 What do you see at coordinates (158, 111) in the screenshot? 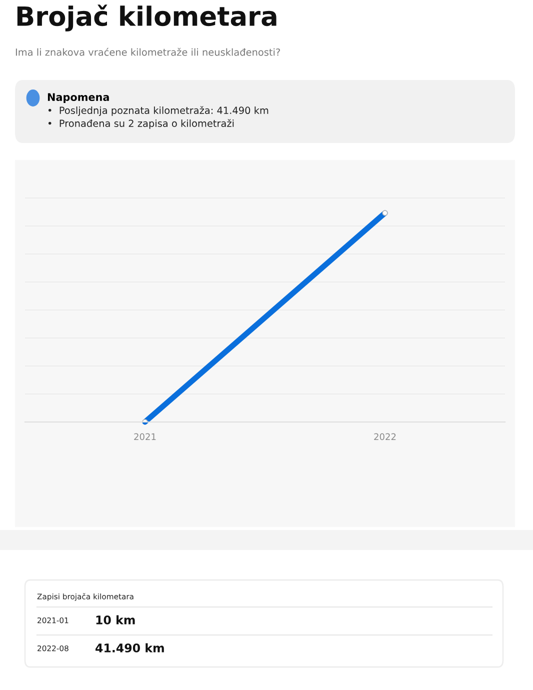
I see `text: • Posljednja poznata kilometraža: 41.490 km` at bounding box center [158, 111].